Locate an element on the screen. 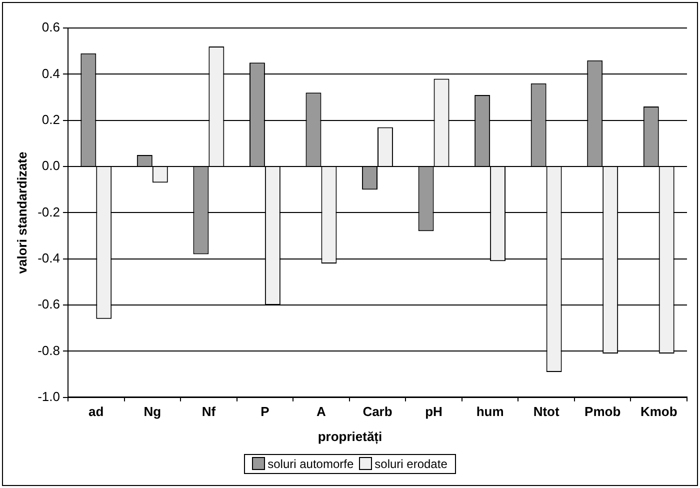 Image resolution: width=700 pixels, height=488 pixels. x-tick-label: Kmob is located at coordinates (659, 411).